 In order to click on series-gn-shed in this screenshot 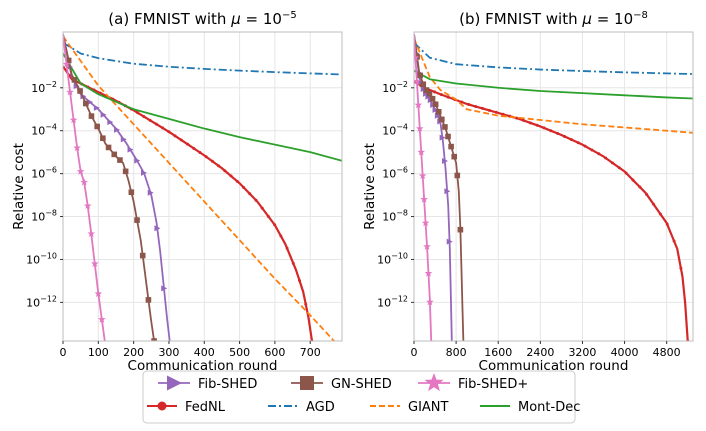, I will do `click(110, 187)`.